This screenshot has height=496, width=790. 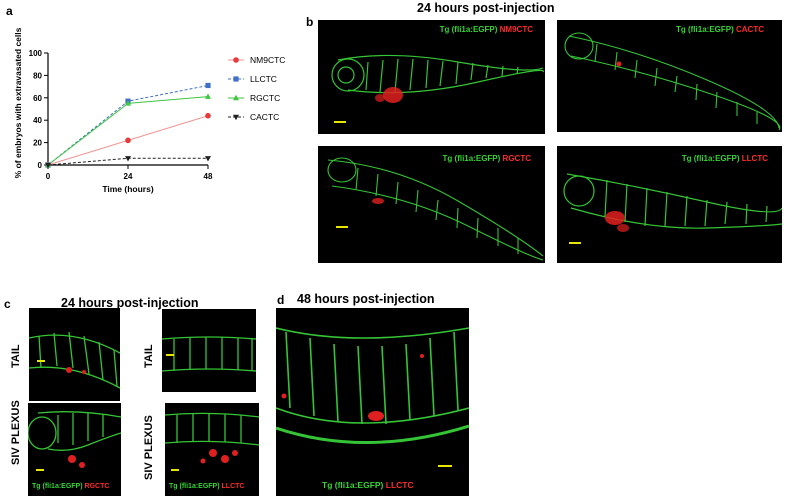 What do you see at coordinates (130, 303) in the screenshot?
I see `panel-c-heading: 24 hours post-injection` at bounding box center [130, 303].